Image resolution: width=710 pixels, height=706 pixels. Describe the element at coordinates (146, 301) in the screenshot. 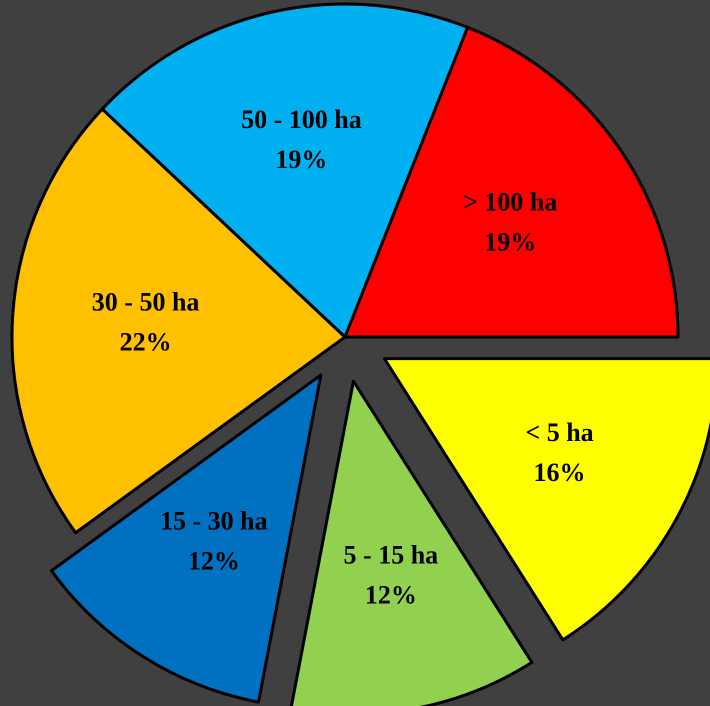

I see `slice-category-label: 30 - 50 ha` at that location.